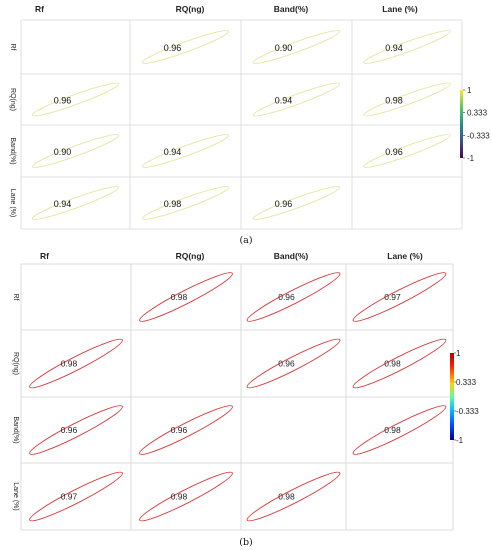  I want to click on panel-caption: (a), so click(245, 240).